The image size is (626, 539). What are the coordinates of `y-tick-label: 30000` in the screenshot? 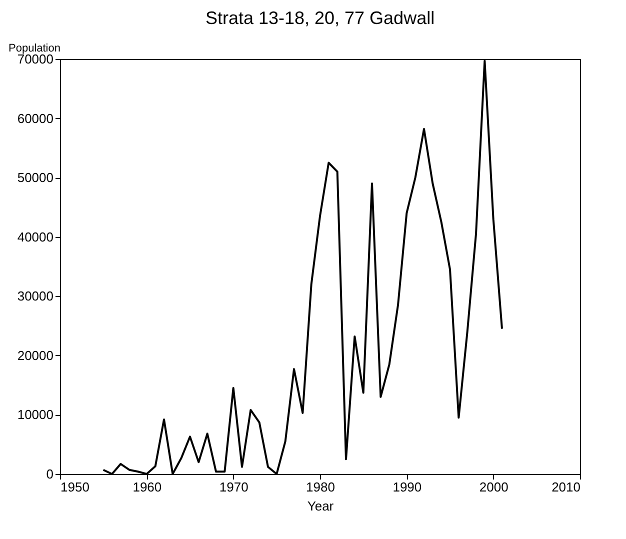 It's located at (35, 296).